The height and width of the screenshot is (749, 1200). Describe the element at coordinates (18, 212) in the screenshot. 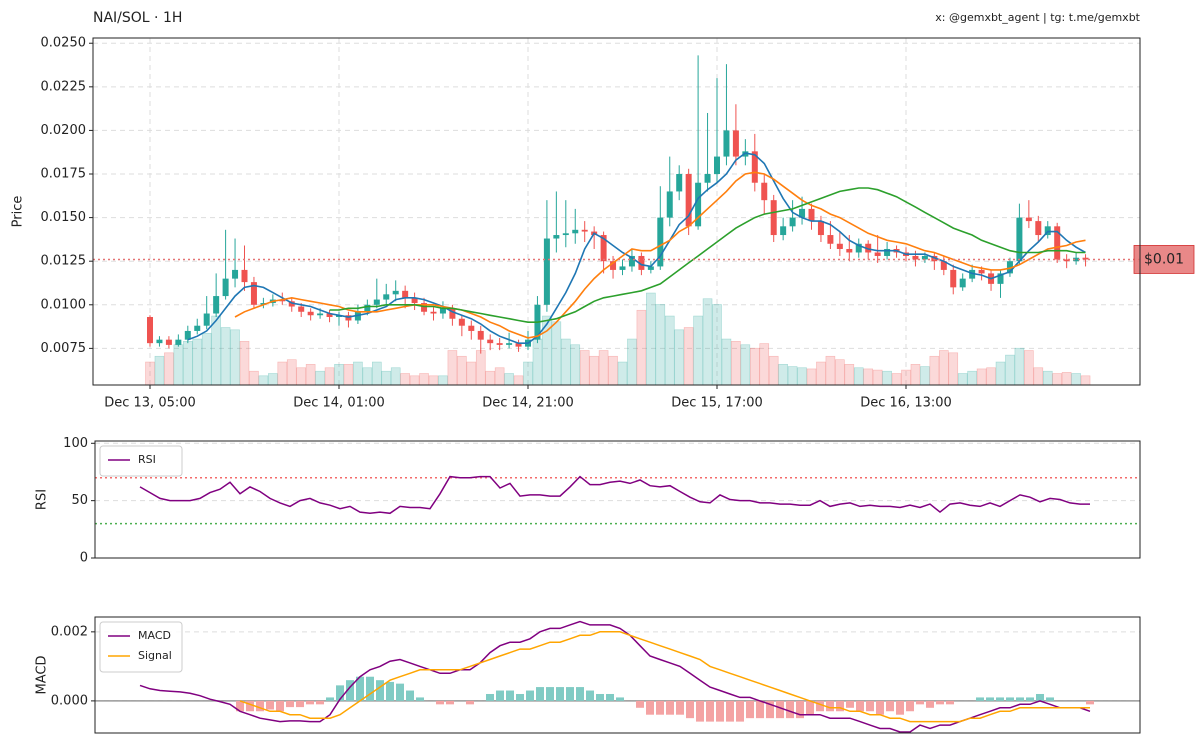

I see `y-axis-label: Price` at that location.